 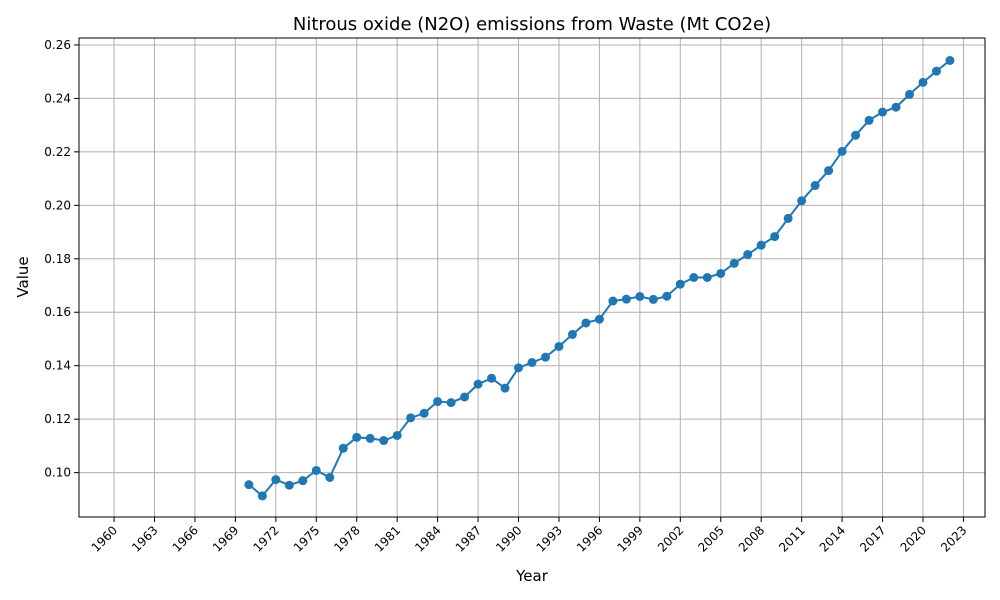 I want to click on data-point-1996, so click(x=599, y=319).